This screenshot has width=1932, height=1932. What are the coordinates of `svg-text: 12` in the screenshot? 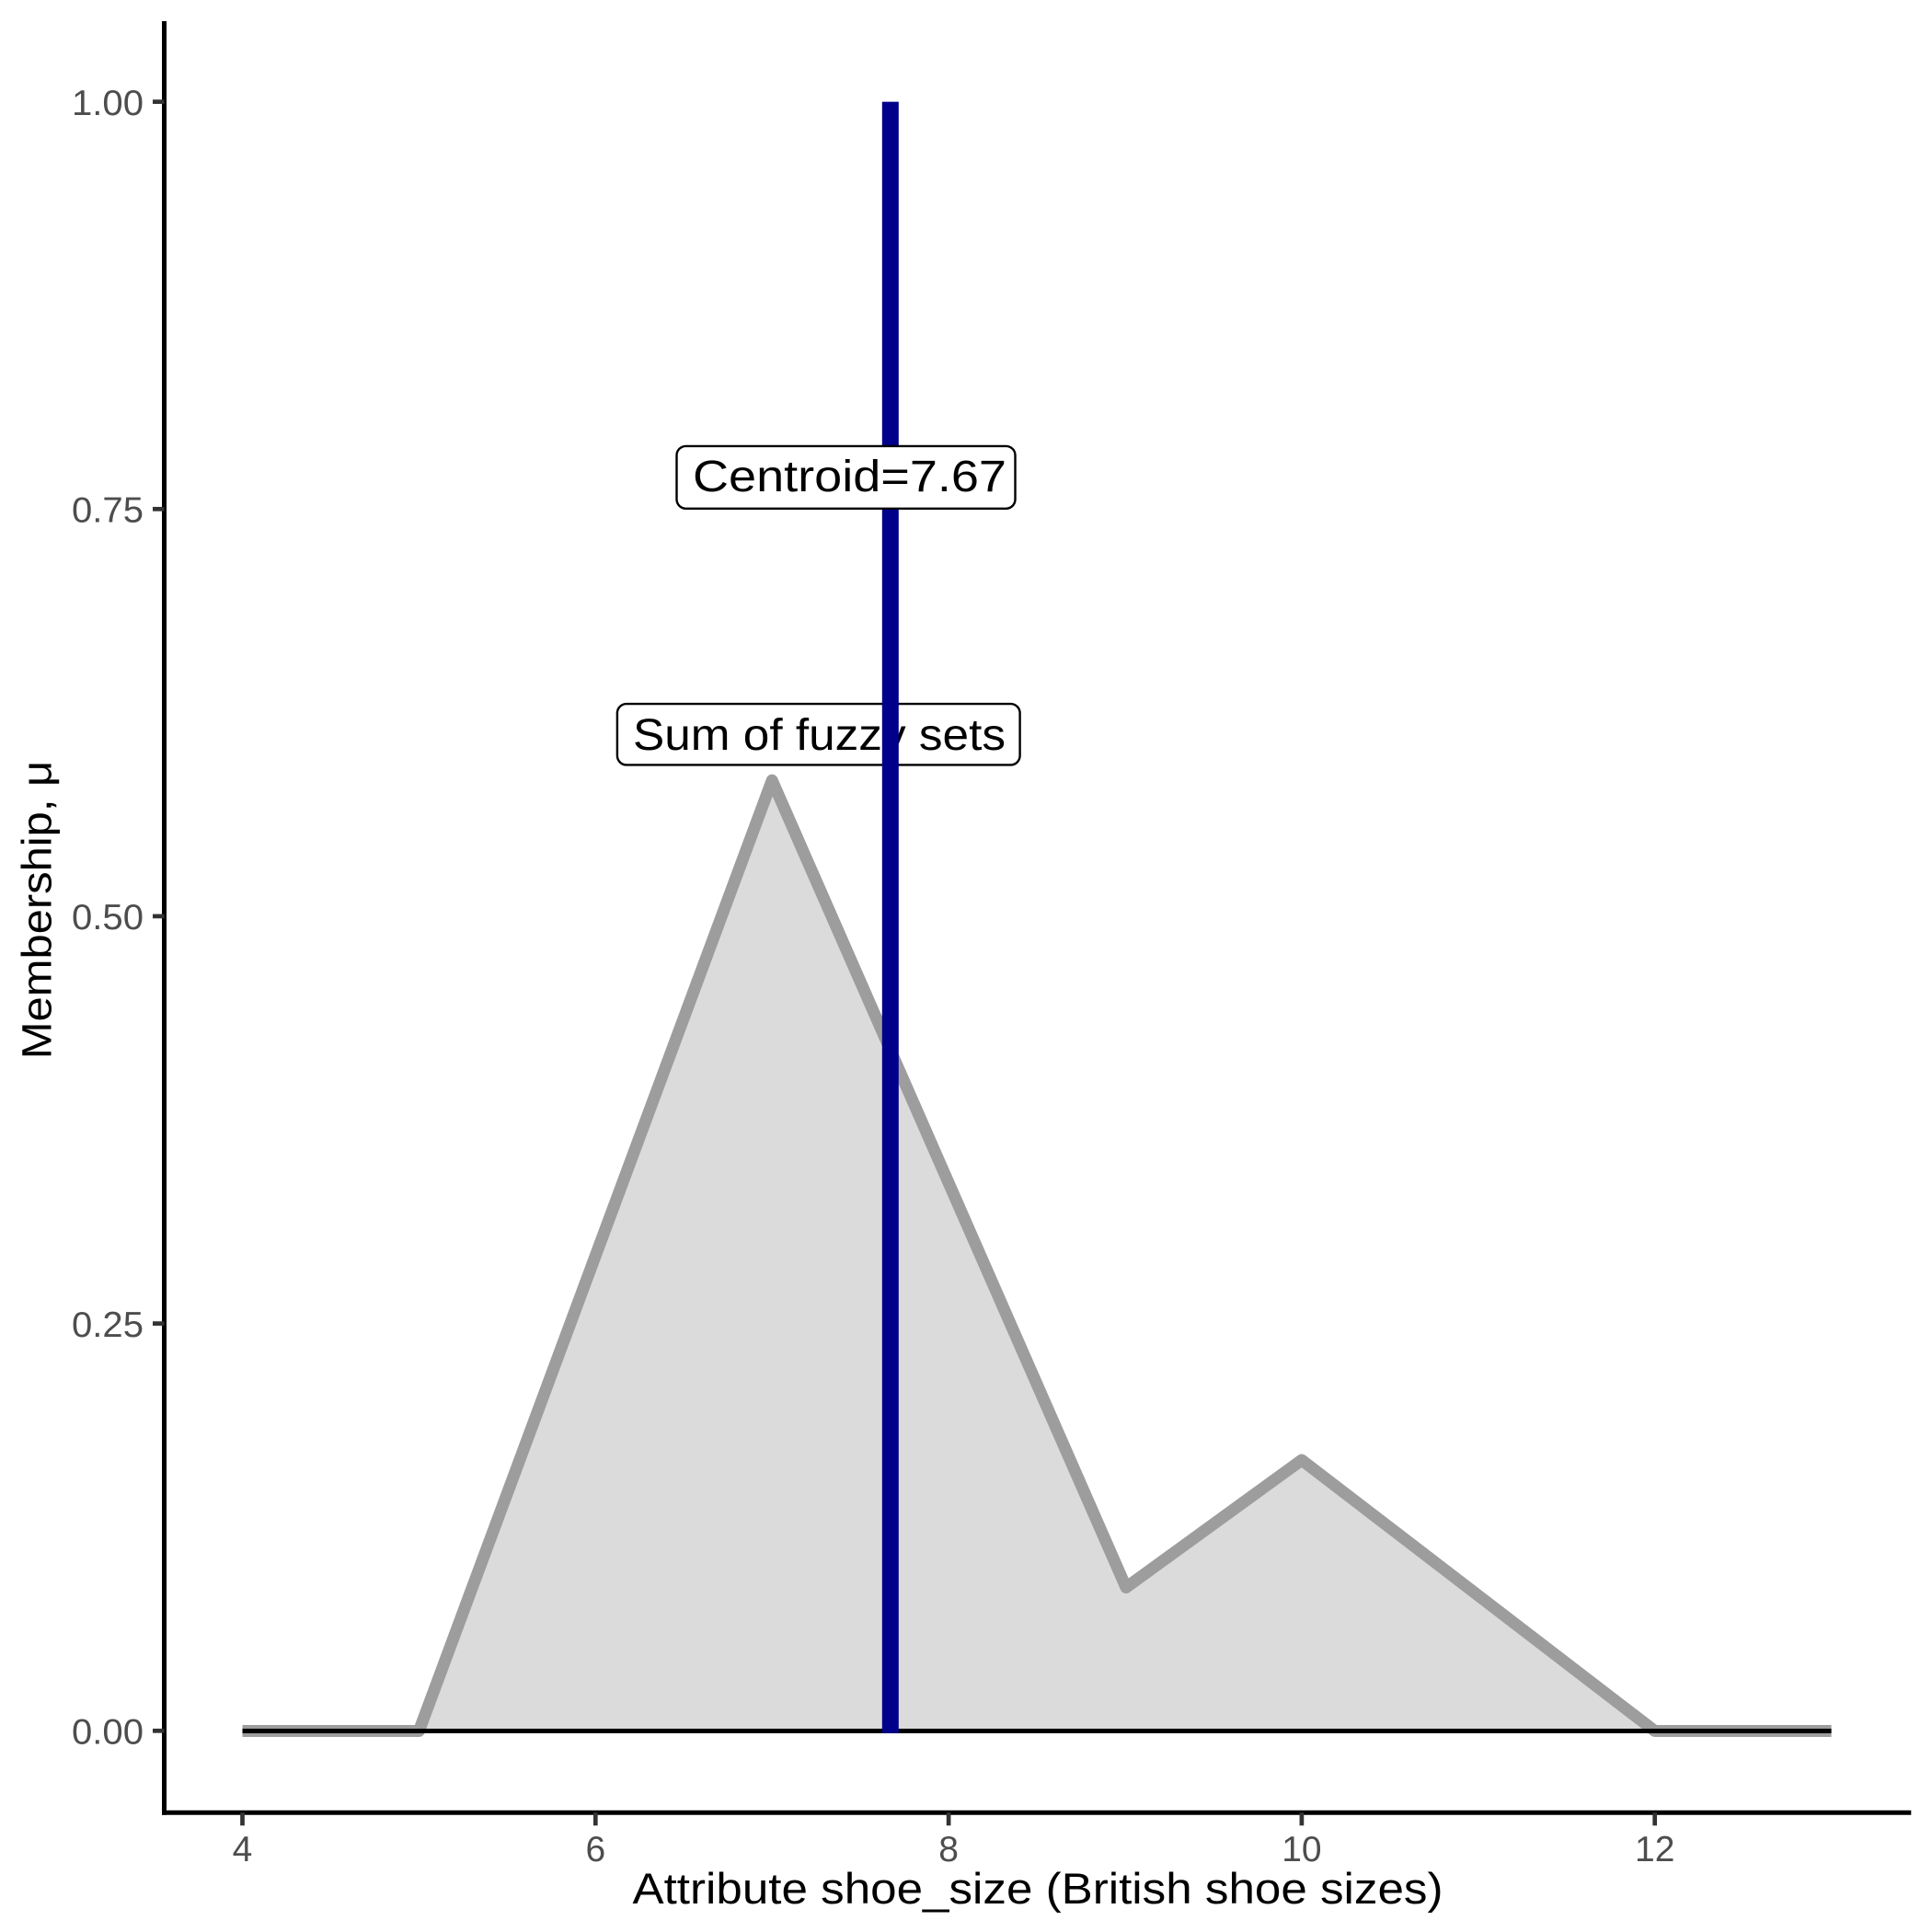 It's located at (1654, 1849).